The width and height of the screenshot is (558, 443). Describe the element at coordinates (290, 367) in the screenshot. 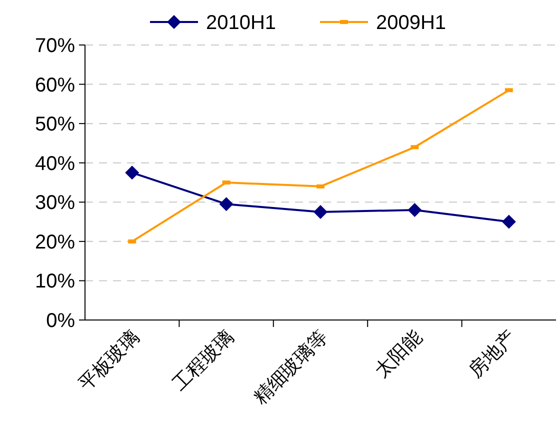

I see `x-tick-label: 精细玻璃等` at that location.